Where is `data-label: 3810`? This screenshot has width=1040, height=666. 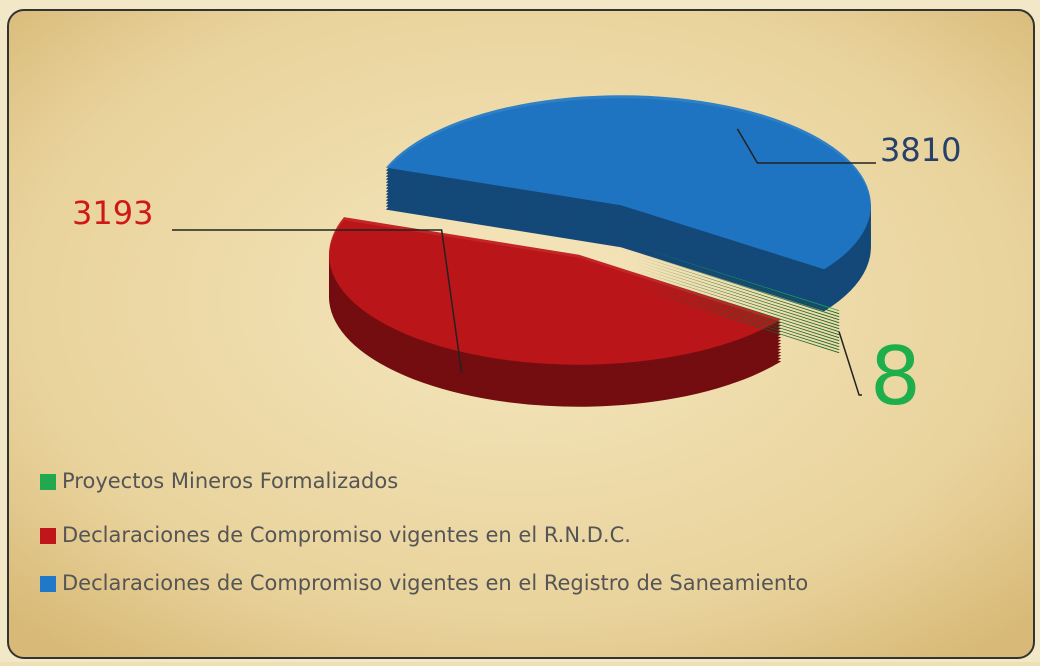 data-label: 3810 is located at coordinates (920, 150).